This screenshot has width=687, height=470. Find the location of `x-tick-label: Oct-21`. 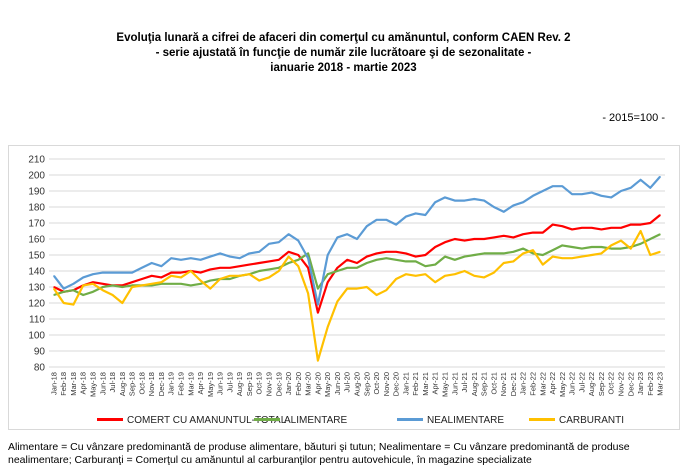

x-tick-label: Oct-21 is located at coordinates (493, 383).